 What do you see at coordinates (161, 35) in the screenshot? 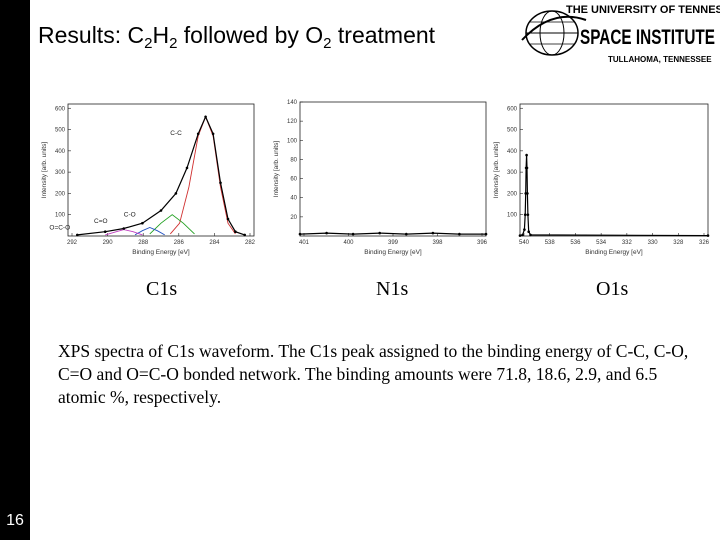
I see `title-part: H` at bounding box center [161, 35].